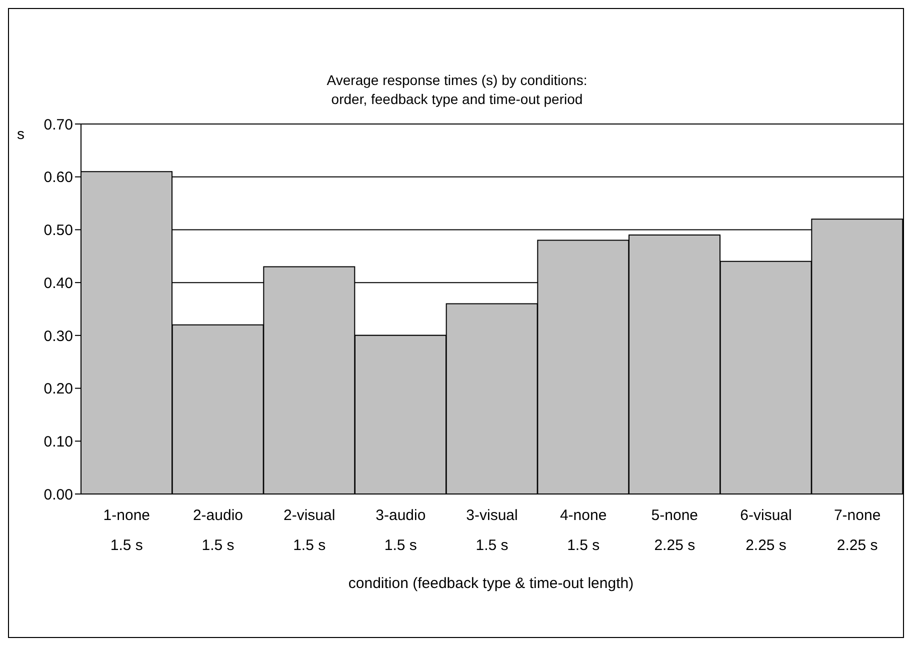 Image resolution: width=914 pixels, height=654 pixels. What do you see at coordinates (126, 530) in the screenshot?
I see `x-tick-label: 1-none 1.5 s` at bounding box center [126, 530].